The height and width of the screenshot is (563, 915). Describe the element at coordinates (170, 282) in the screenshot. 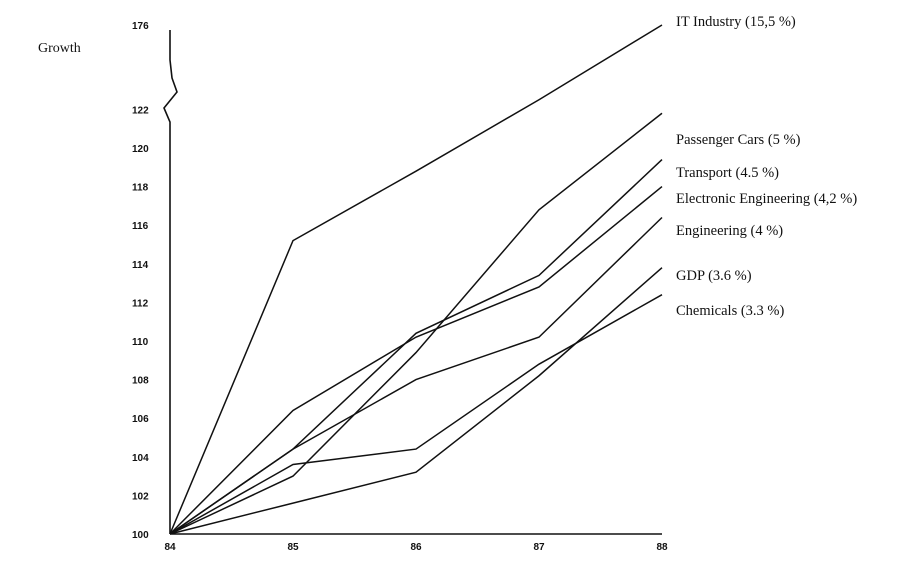

I see `y-axis-line-with-break` at that location.